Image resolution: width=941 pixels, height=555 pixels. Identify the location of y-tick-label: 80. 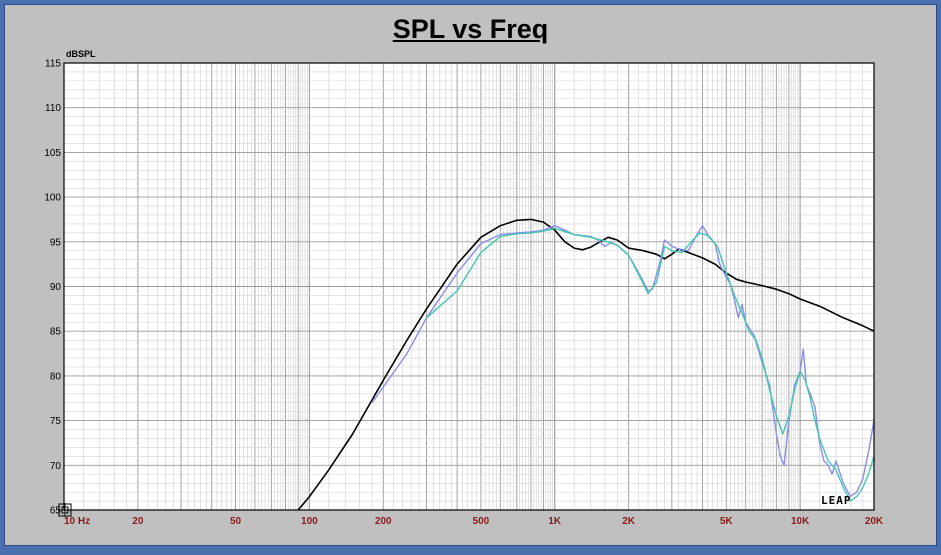
(56, 376).